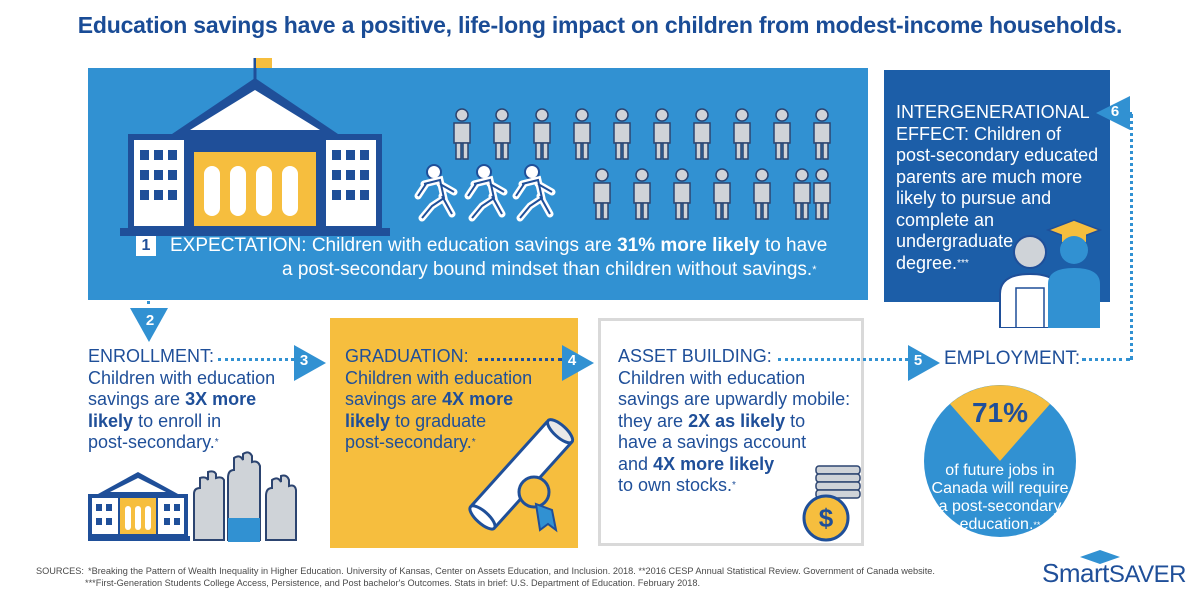 This screenshot has width=1200, height=601. I want to click on smartsaver-logo: SmartSAVER, so click(1114, 573).